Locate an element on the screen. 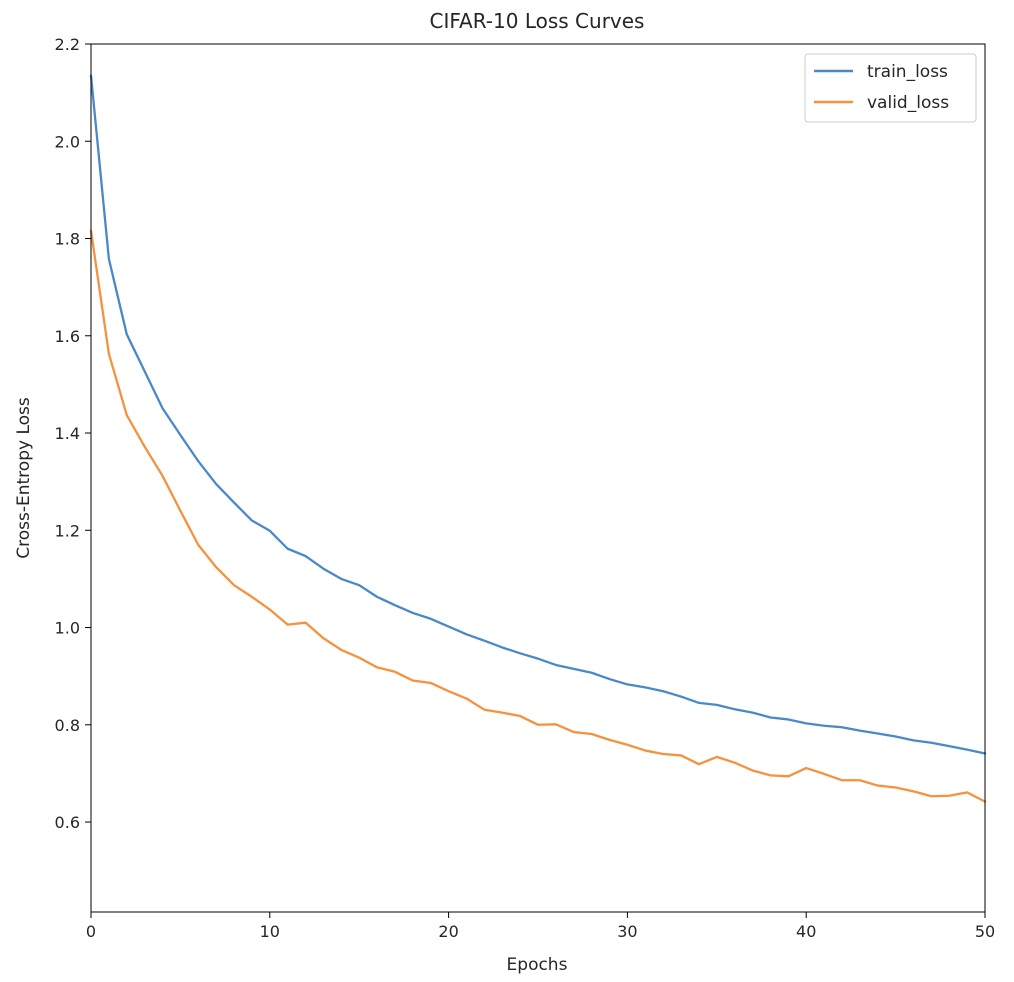  y-tick-label: 0.8 is located at coordinates (67, 725).